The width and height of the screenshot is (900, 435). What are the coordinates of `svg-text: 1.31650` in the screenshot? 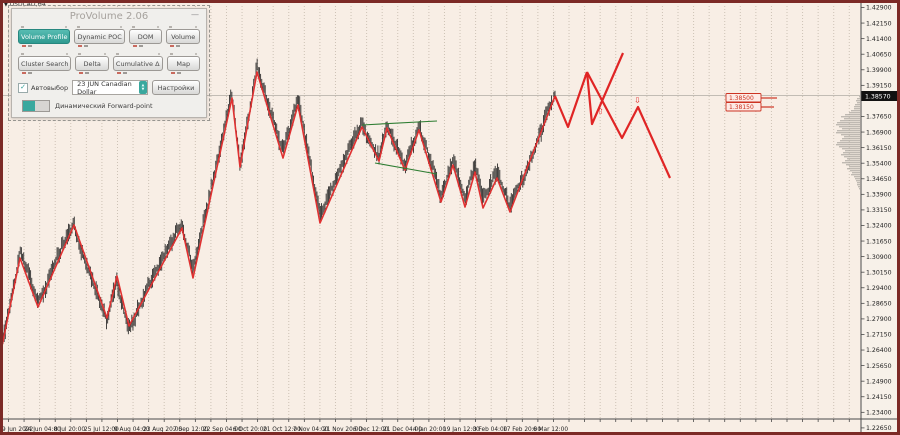 It's located at (879, 241).